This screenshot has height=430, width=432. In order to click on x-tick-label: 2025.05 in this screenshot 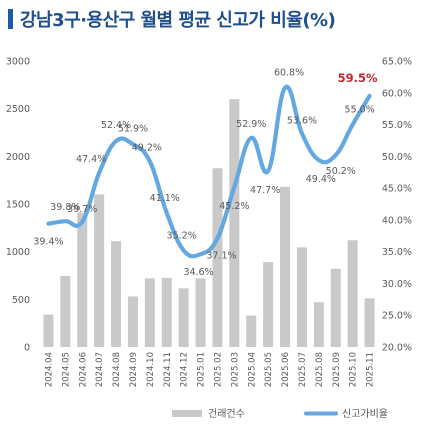, I will do `click(269, 369)`.